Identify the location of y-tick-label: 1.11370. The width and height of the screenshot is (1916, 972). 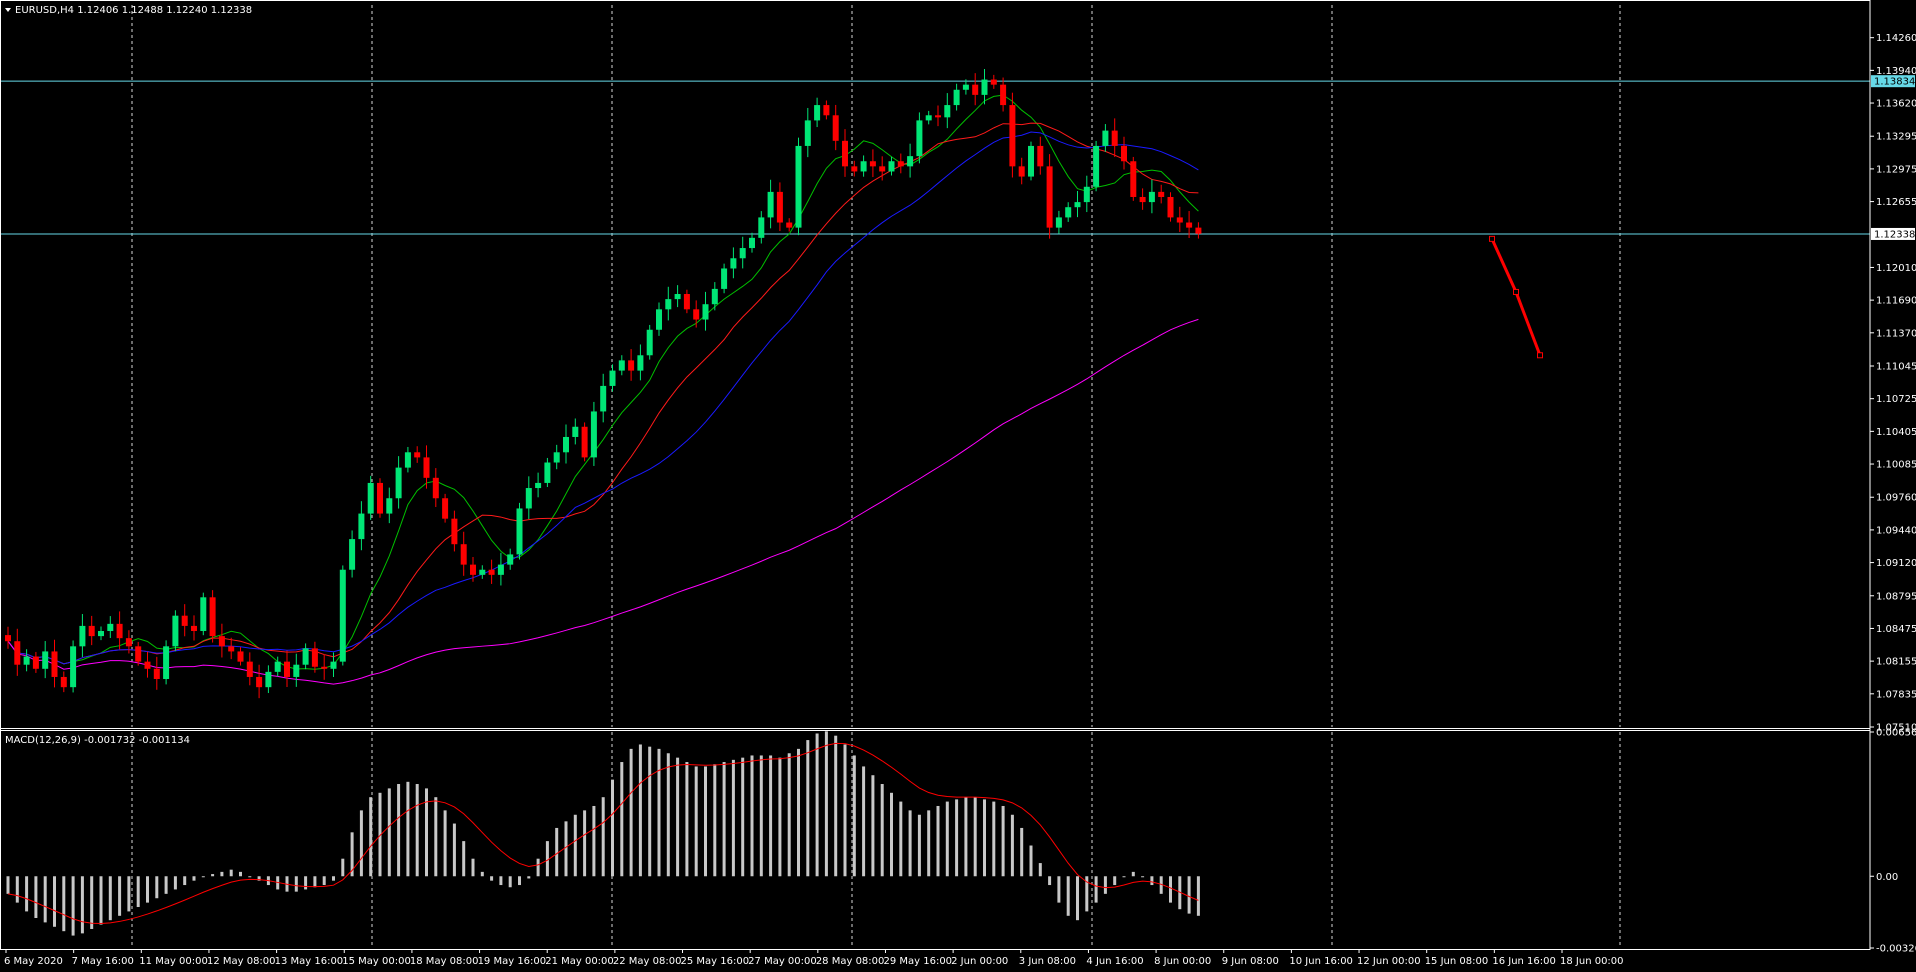
(1896, 333).